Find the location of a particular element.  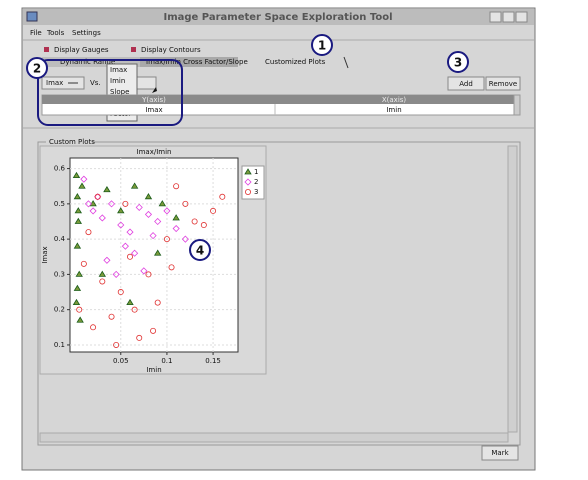

vertical-scrollbar is located at coordinates (512, 289).